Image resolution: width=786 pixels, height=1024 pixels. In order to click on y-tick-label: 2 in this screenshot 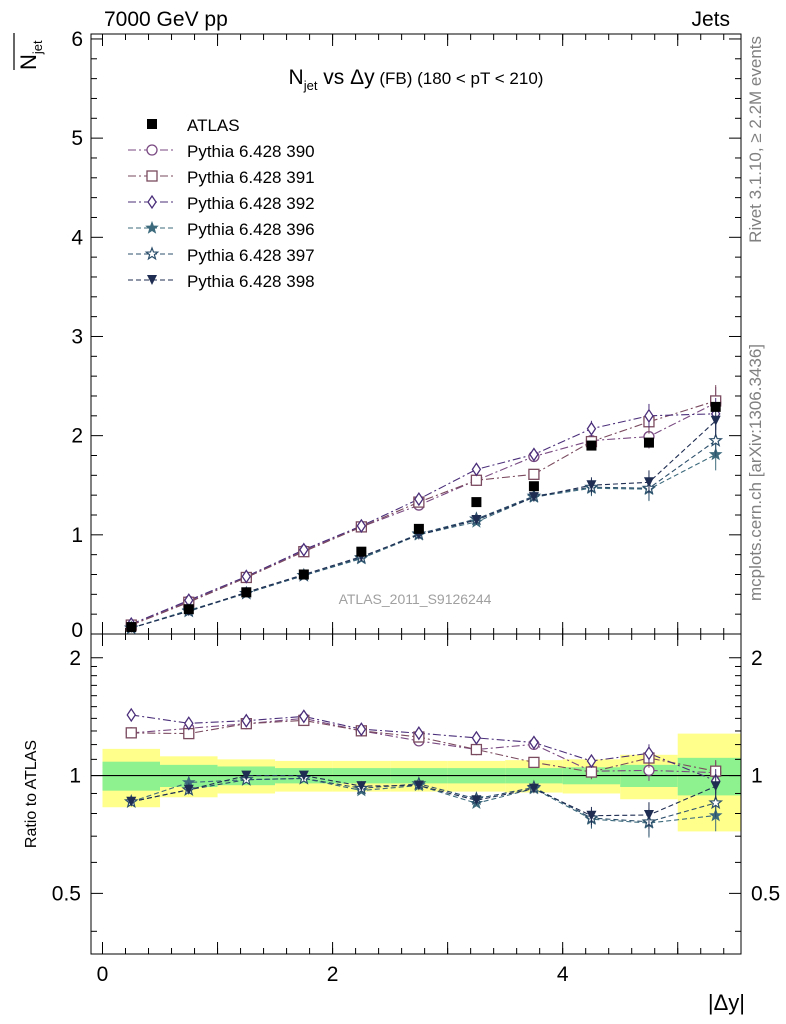, I will do `click(77, 436)`.